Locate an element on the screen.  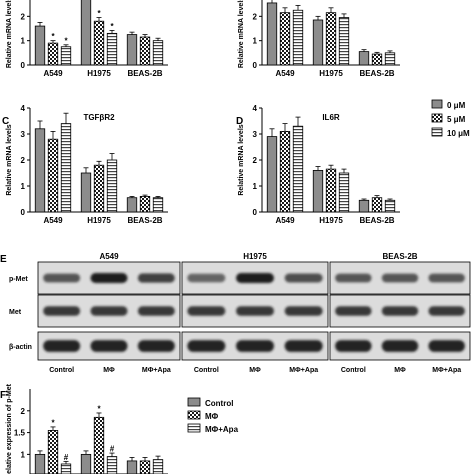
legend-label-mphi: MΦ is located at coordinates (212, 416).